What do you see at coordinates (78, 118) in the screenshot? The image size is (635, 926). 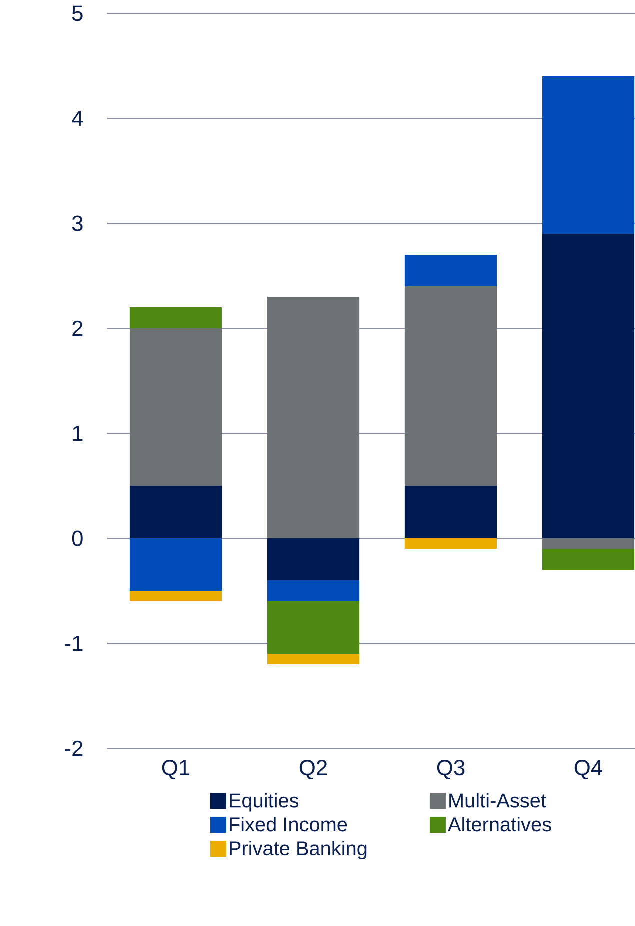 I see `y-tick-label: 4` at bounding box center [78, 118].